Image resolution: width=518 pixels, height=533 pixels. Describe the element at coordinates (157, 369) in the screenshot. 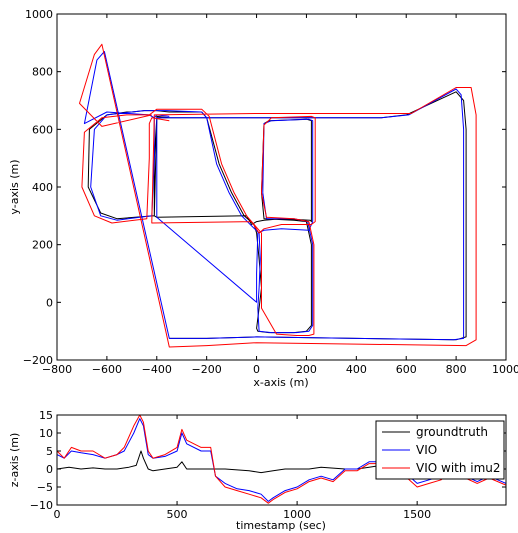

I see `trajectory-x-tick-label: −400` at that location.